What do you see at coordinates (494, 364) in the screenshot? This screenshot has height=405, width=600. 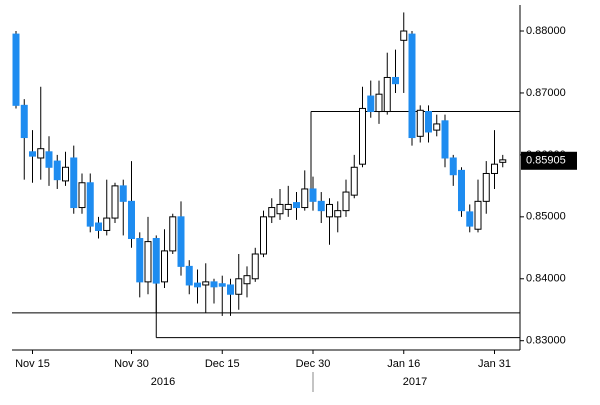 I see `x-tick-label: Jan 31` at bounding box center [494, 364].